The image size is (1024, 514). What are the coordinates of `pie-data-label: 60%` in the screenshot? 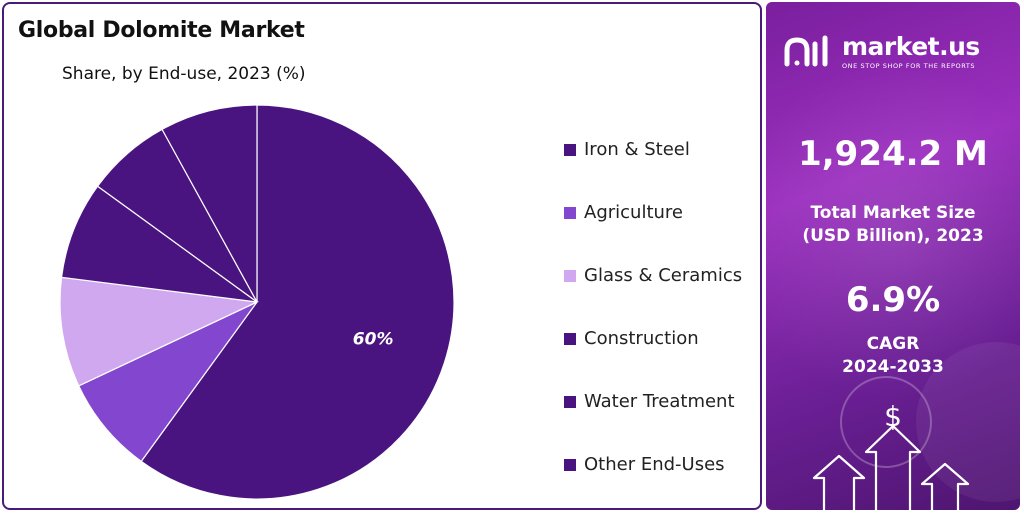 It's located at (373, 340).